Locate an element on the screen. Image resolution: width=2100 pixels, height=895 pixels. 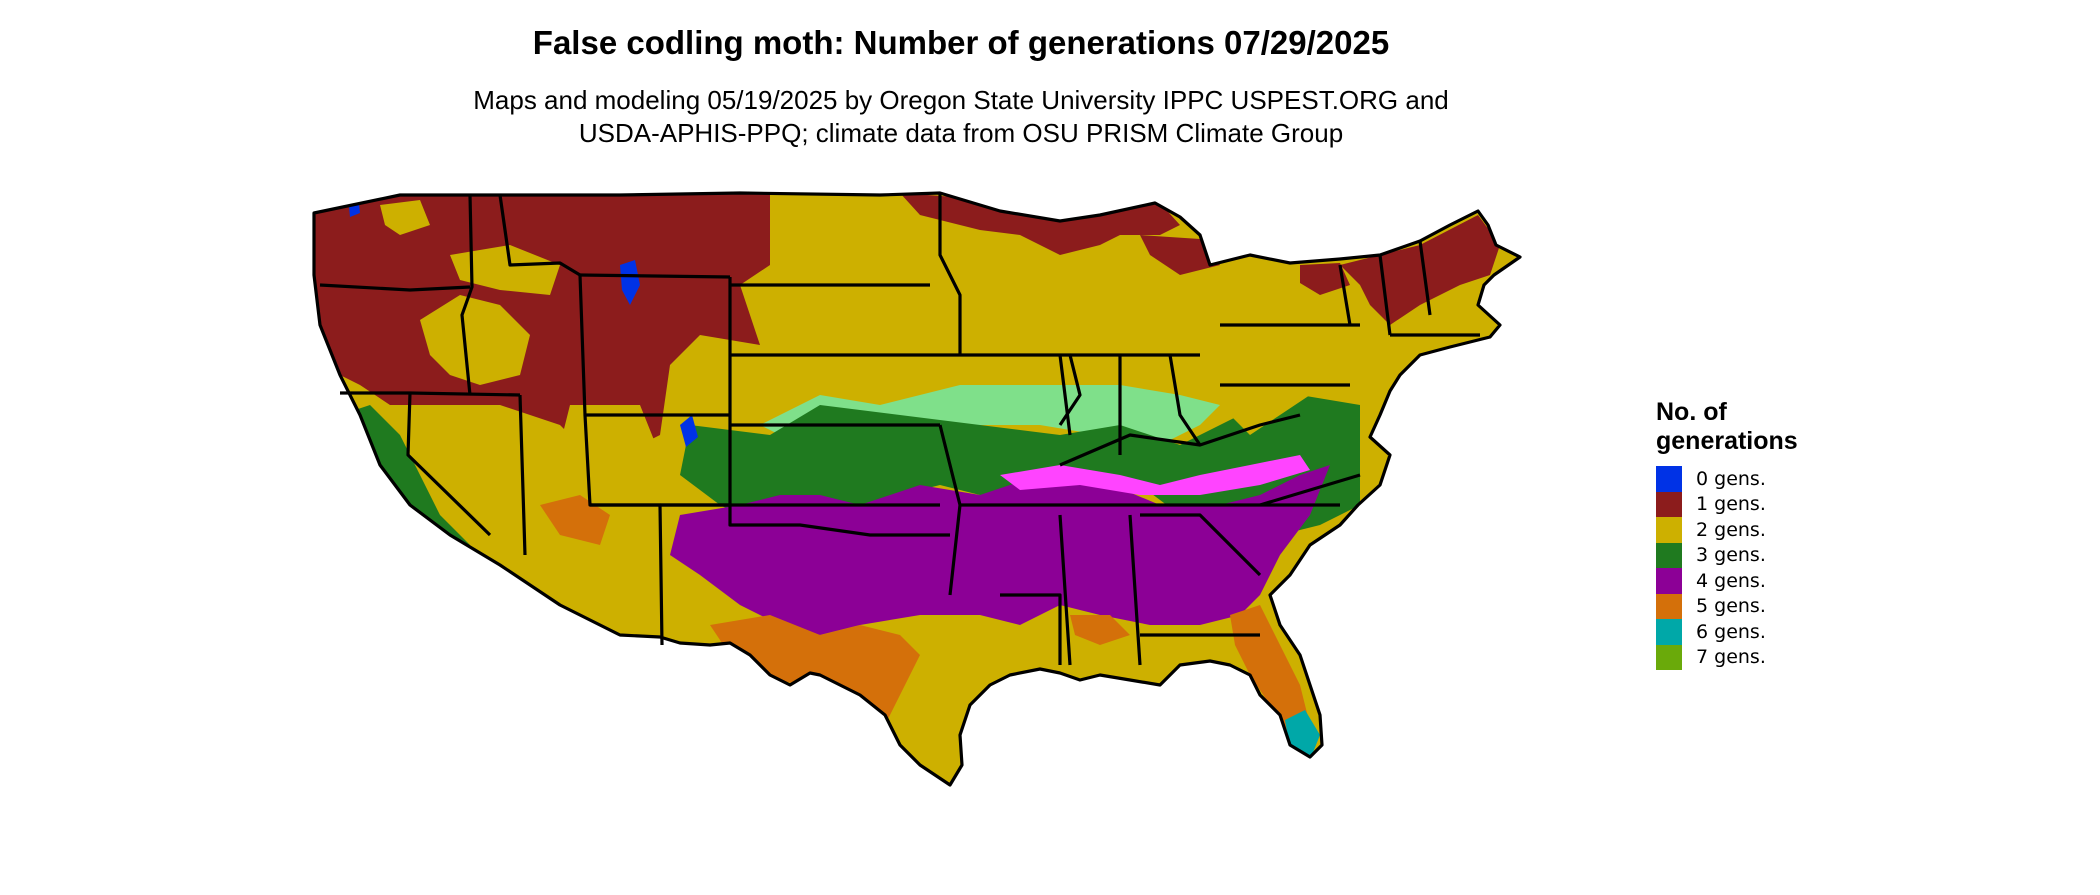
legend-item-3-gens: 3 gens. is located at coordinates (1756, 555).